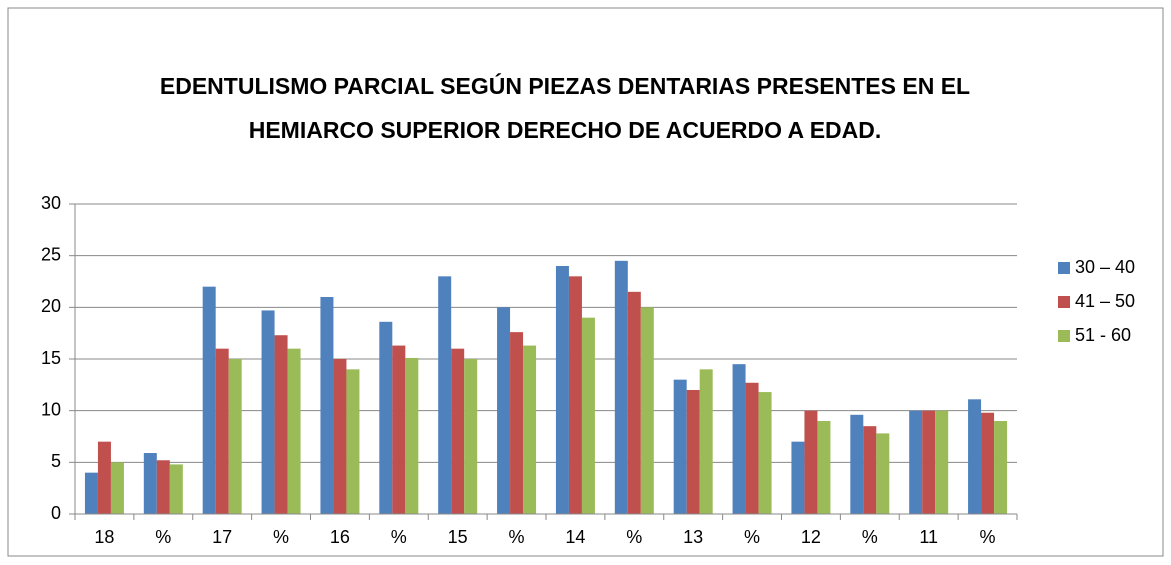  Describe the element at coordinates (51, 409) in the screenshot. I see `y-tick-label: 10` at that location.